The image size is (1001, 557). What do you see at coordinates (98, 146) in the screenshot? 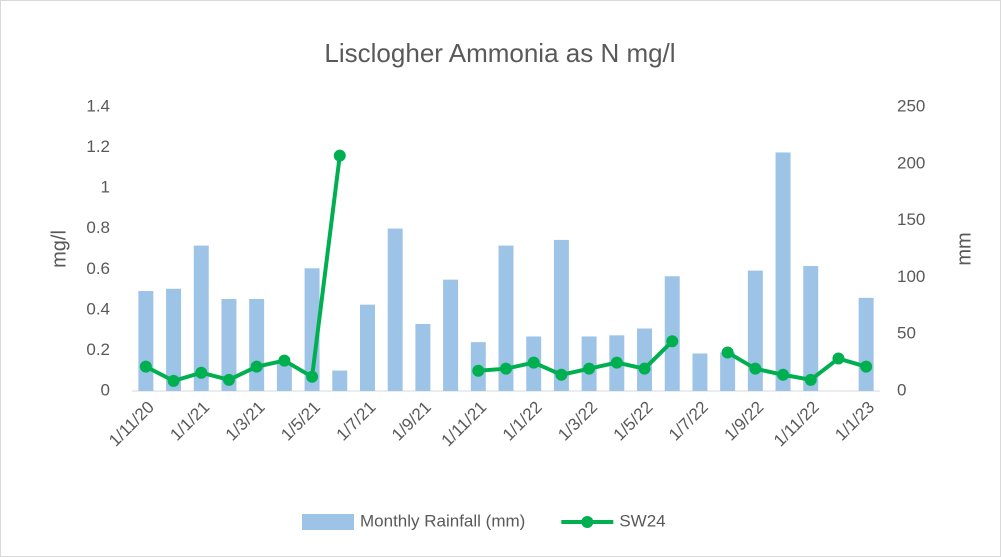
I see `y-tick-label: 1.2` at bounding box center [98, 146].